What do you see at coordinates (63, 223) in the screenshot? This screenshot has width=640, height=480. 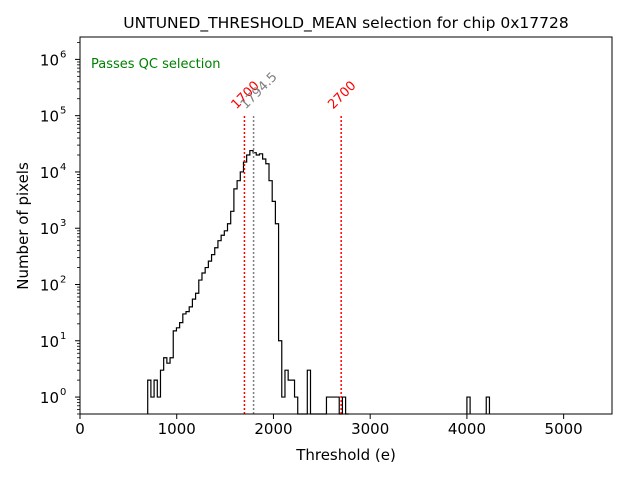 I see `y-tick-exponent: 3` at bounding box center [63, 223].